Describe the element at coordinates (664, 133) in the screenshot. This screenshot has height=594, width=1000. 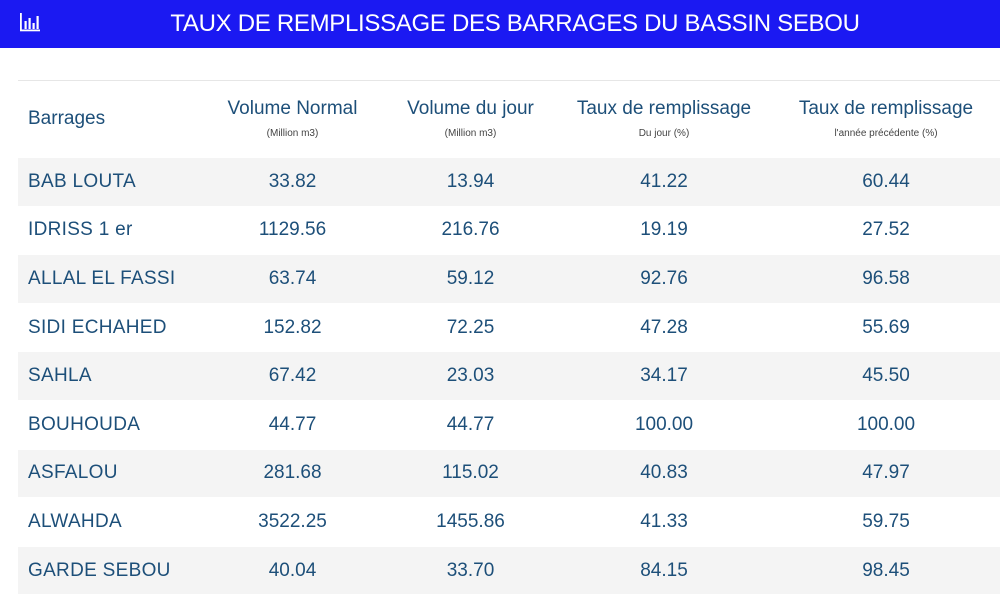
I see `column-header-unit: Du jour (%)` at that location.